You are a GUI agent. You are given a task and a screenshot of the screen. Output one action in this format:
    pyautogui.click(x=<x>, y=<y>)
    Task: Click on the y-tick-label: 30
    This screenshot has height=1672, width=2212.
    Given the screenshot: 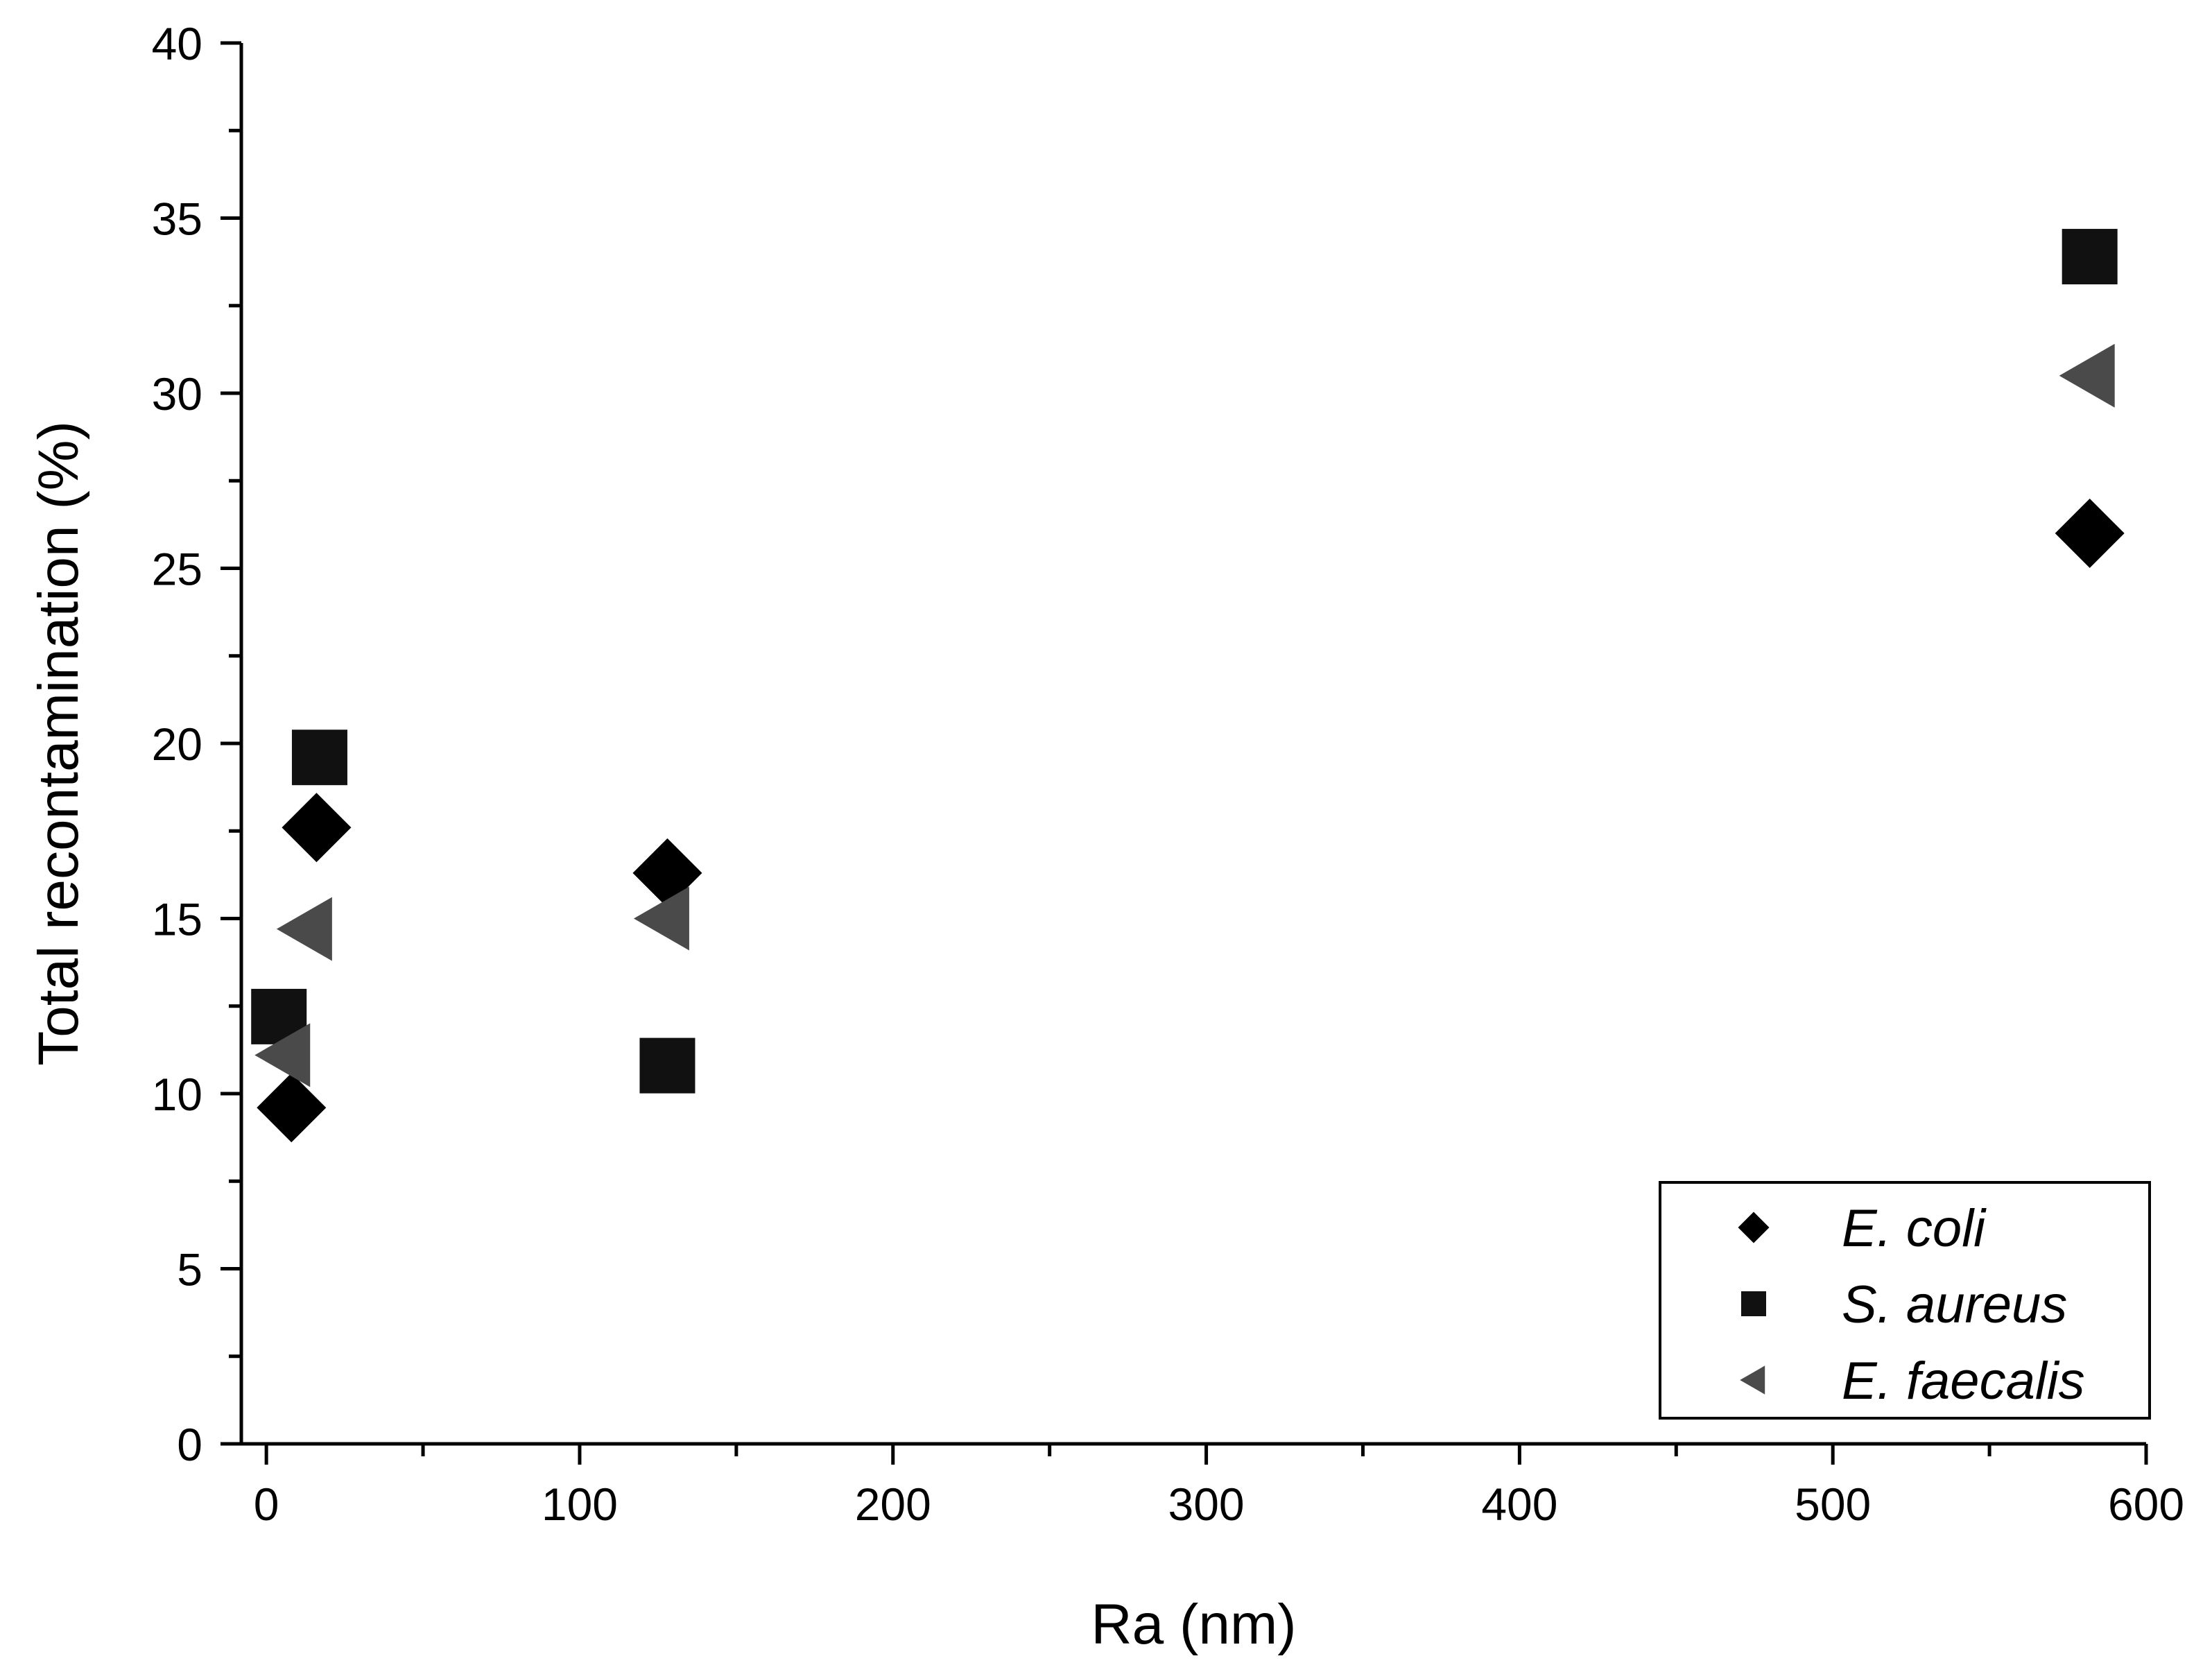 What is the action you would take?
    pyautogui.click(x=177, y=394)
    